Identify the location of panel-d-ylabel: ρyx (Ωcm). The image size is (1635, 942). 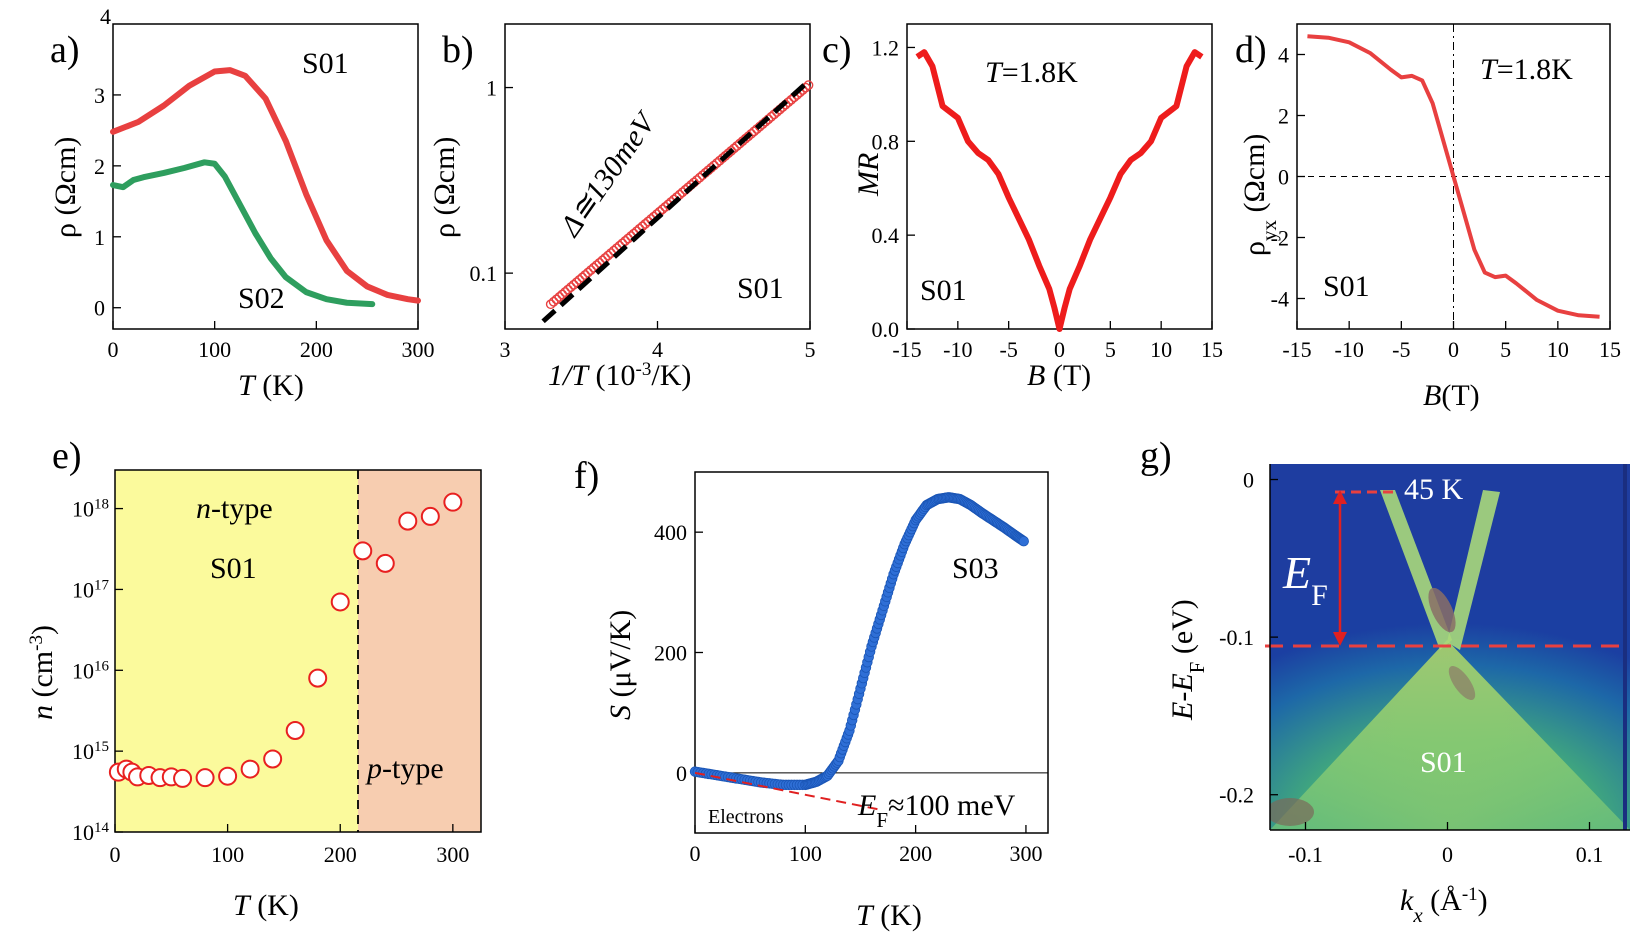
(1259, 195).